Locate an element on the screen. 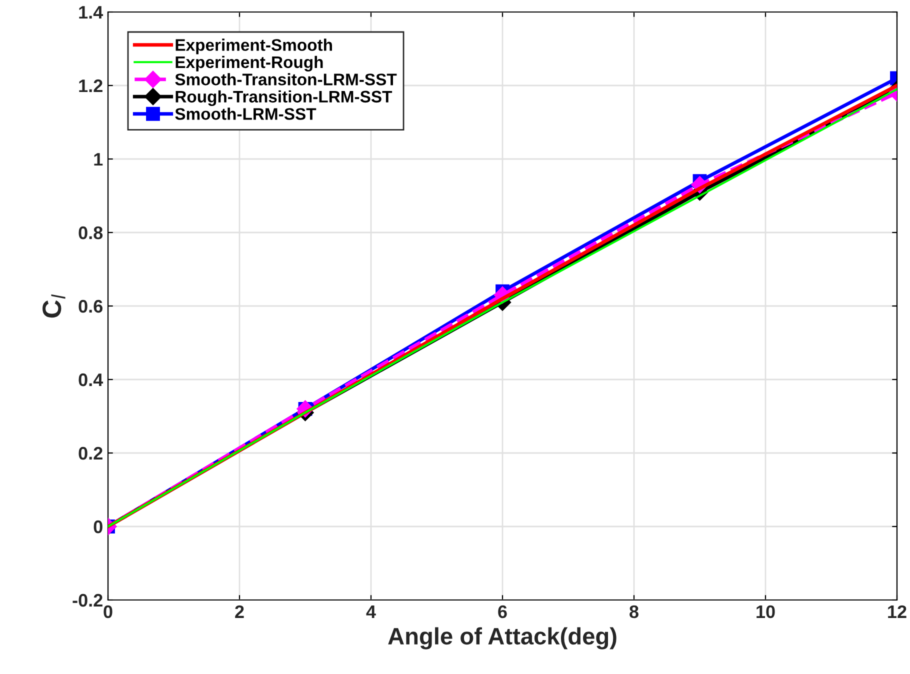 The image size is (910, 674). y-tick-label: 0.8 is located at coordinates (90, 233).